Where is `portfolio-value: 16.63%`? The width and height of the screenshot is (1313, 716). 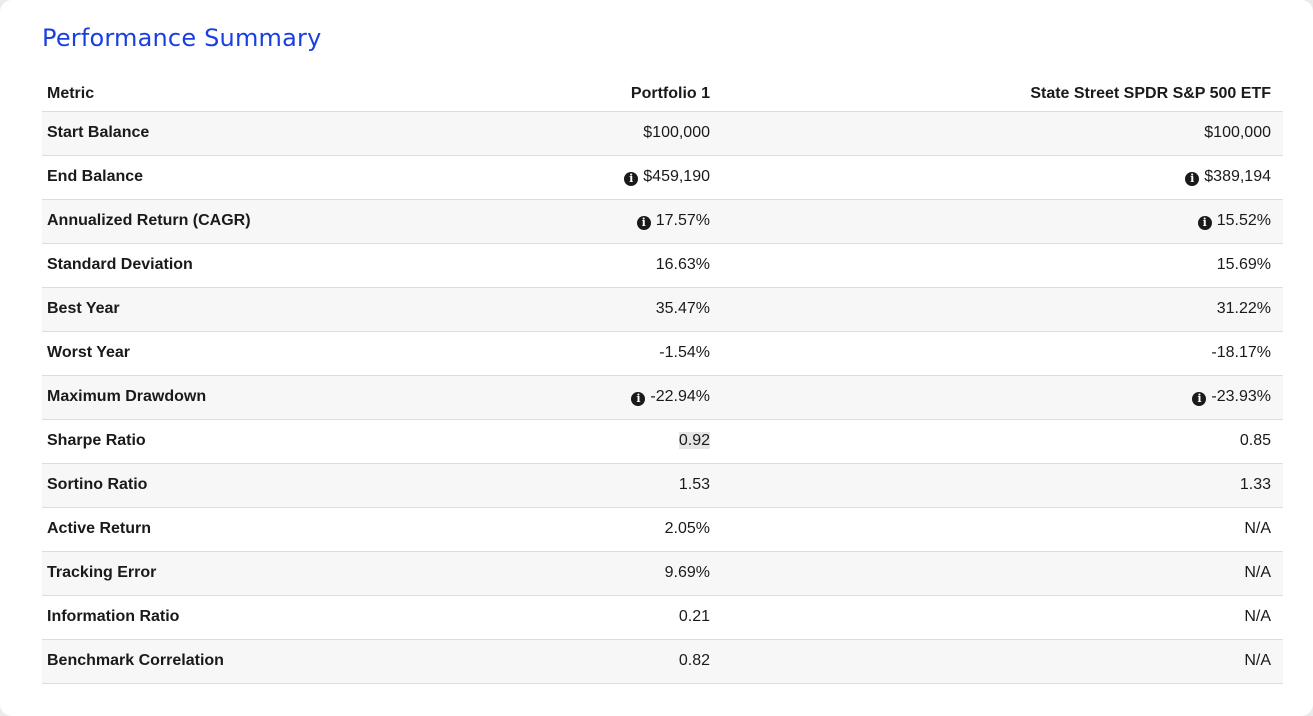
portfolio-value: 16.63% is located at coordinates (682, 264).